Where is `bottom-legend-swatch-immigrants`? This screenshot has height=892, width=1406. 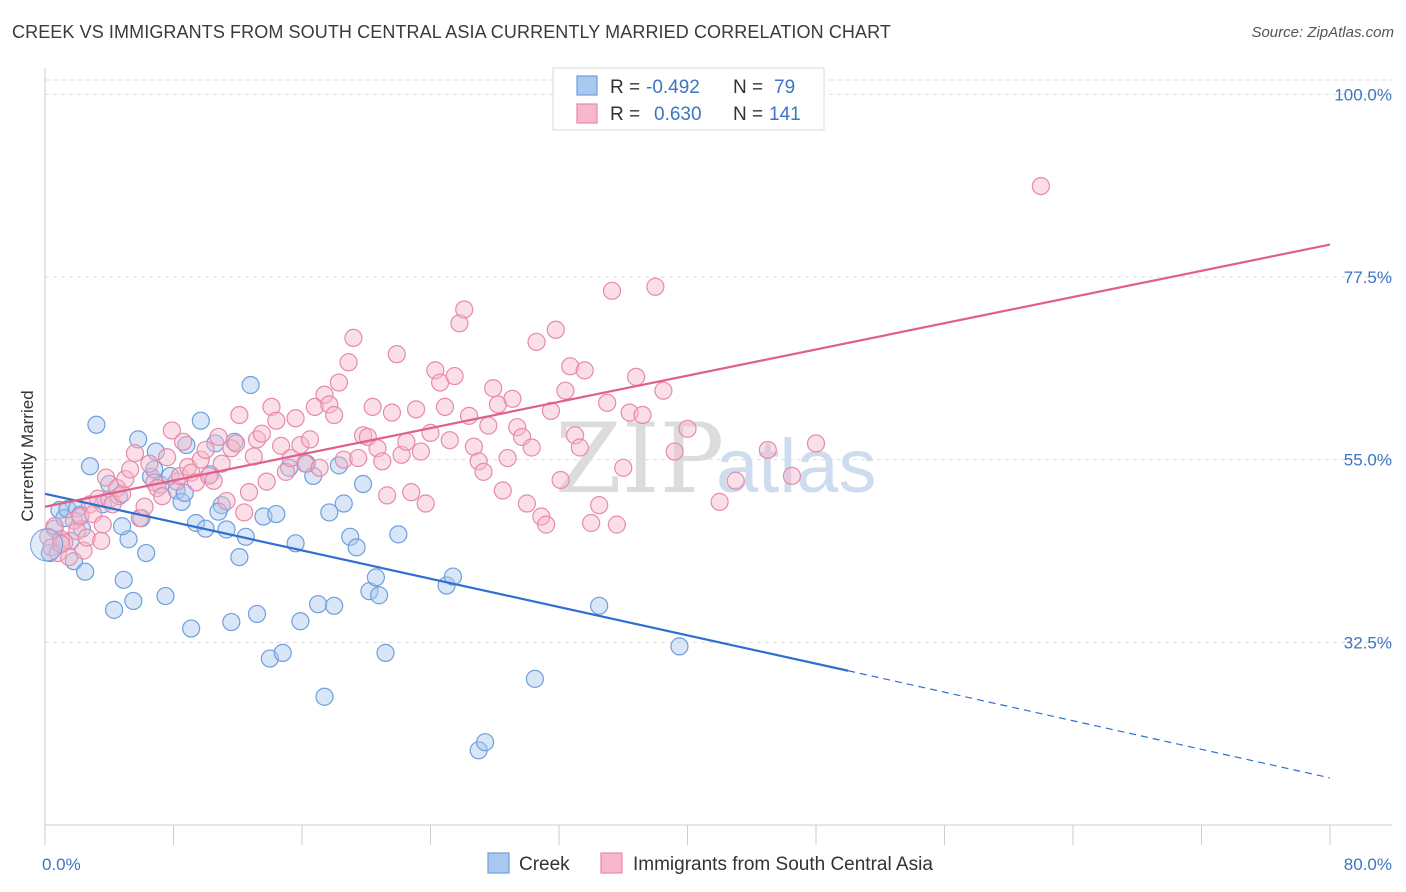 bottom-legend-swatch-immigrants is located at coordinates (611, 863).